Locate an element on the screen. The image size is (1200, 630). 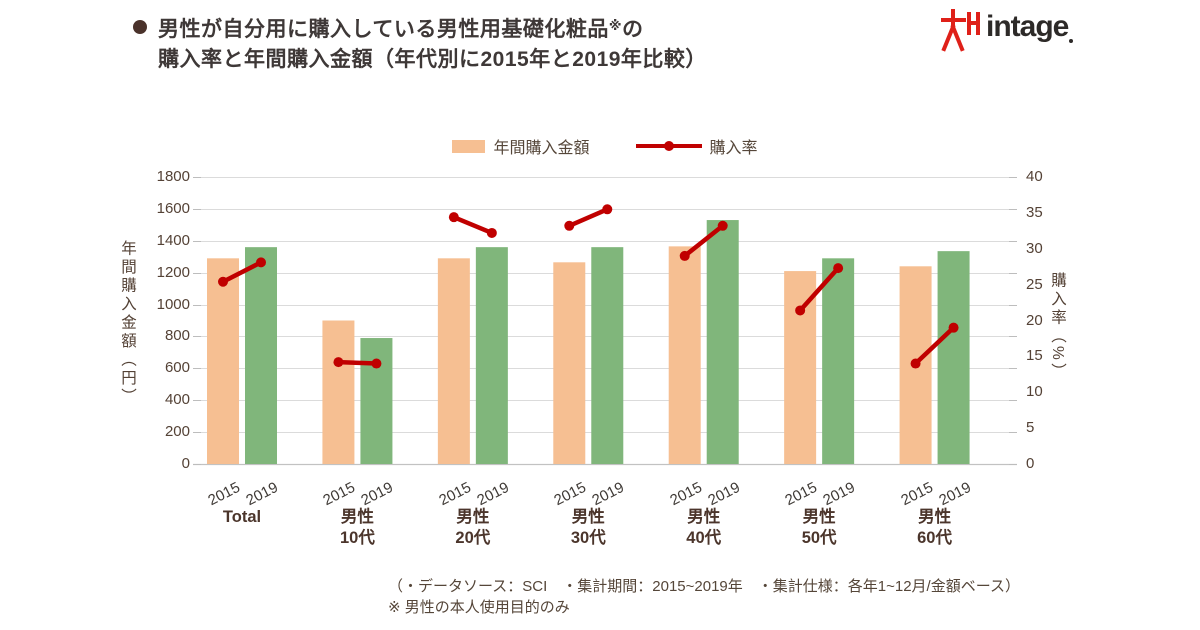
y-left-tick-label: 1000 is located at coordinates (173, 304).